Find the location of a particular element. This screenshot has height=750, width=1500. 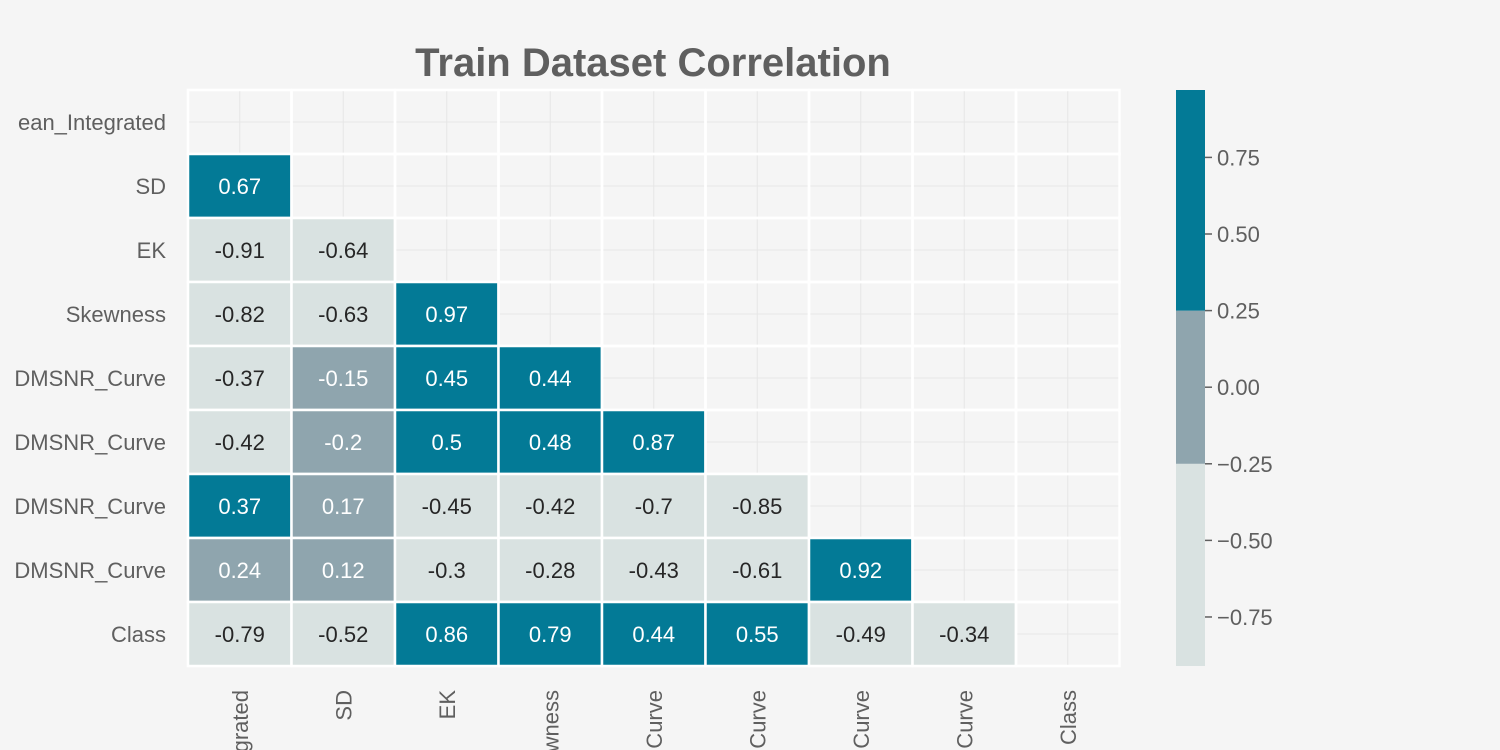

cell-value-label: 0.55 is located at coordinates (757, 634).